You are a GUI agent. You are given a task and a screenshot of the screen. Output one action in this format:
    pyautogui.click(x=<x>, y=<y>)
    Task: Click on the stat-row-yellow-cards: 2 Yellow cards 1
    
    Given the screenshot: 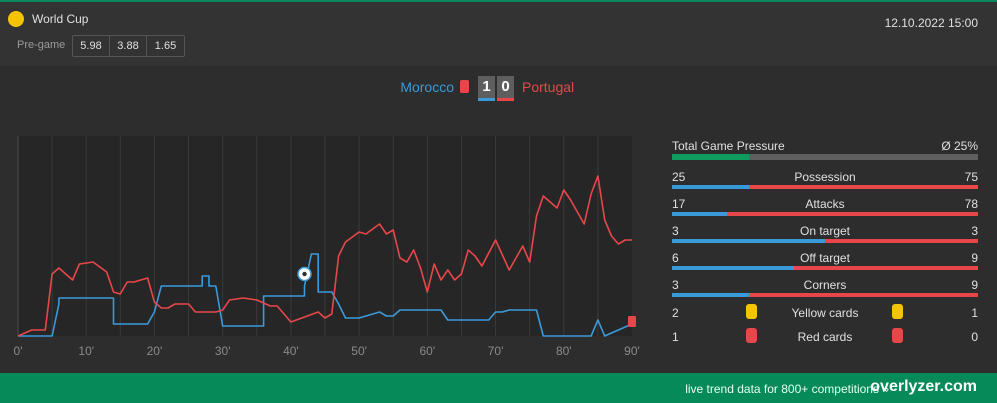 What is the action you would take?
    pyautogui.click(x=825, y=313)
    